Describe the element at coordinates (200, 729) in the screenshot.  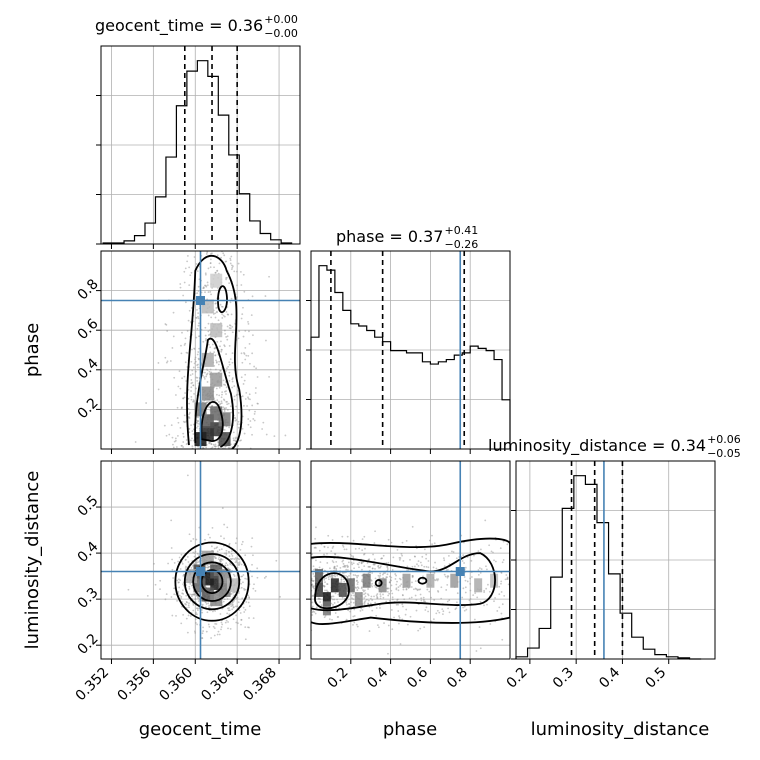
I see `x-axis-label-geocent_time: geocent_time` at that location.